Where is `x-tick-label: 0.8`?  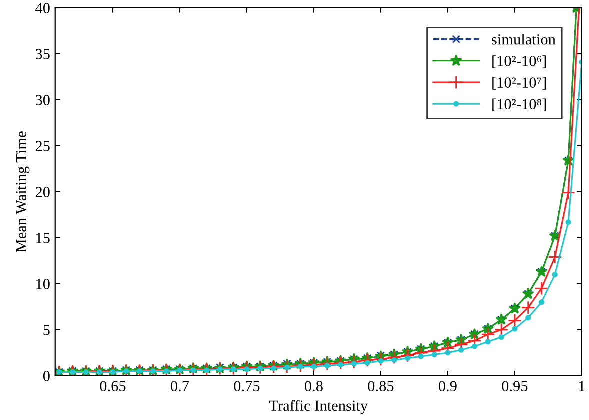 x-tick-label: 0.8 is located at coordinates (313, 386).